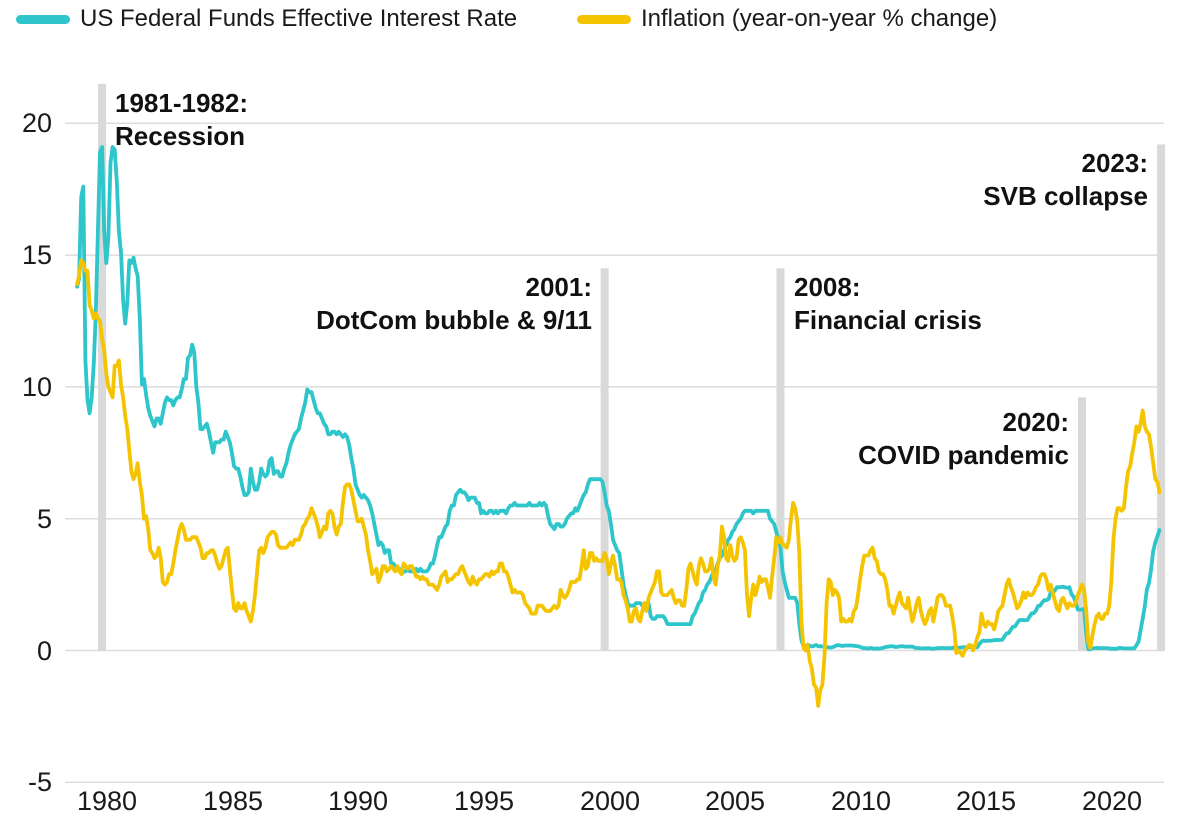 This screenshot has height=830, width=1196. What do you see at coordinates (44, 651) in the screenshot?
I see `y-axis-label-0: 0` at bounding box center [44, 651].